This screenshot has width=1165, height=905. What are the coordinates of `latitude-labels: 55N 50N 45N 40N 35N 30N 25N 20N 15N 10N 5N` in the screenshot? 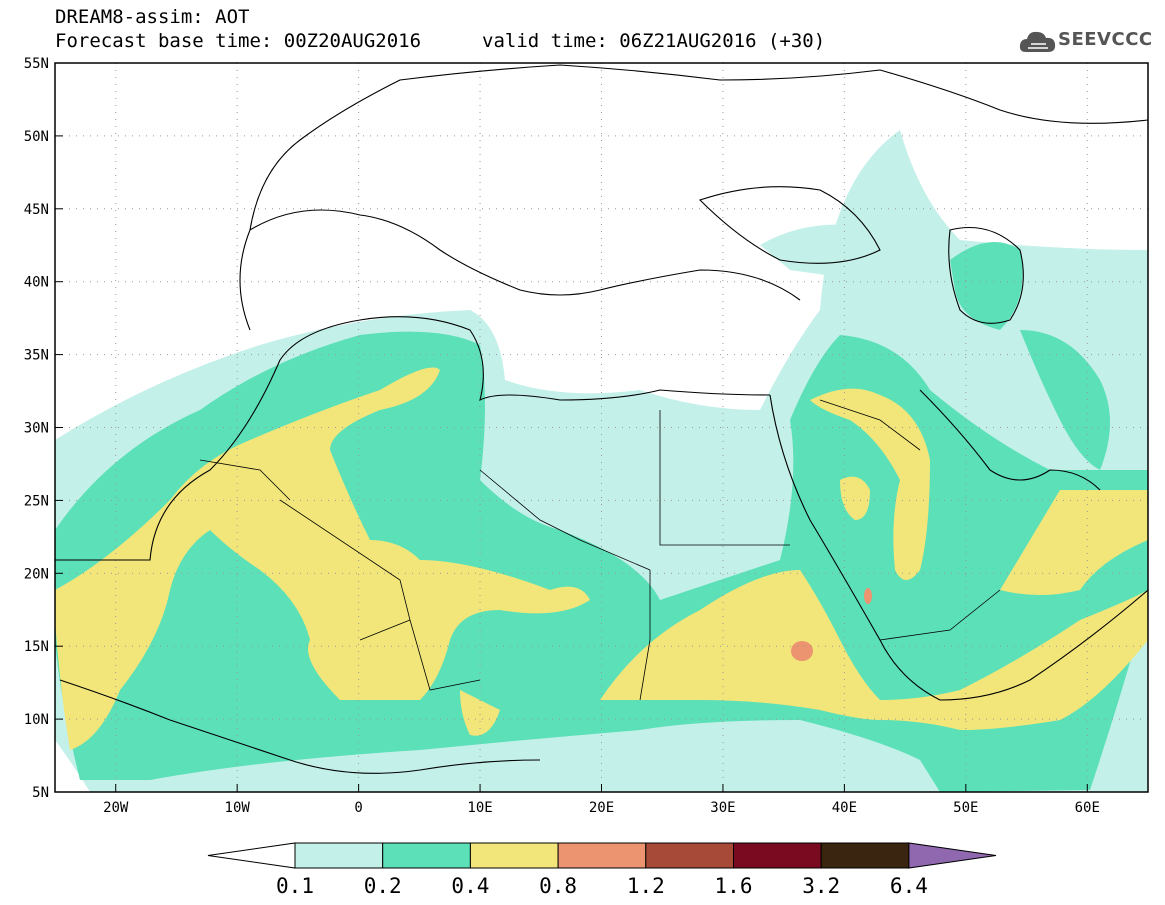 It's located at (36, 428).